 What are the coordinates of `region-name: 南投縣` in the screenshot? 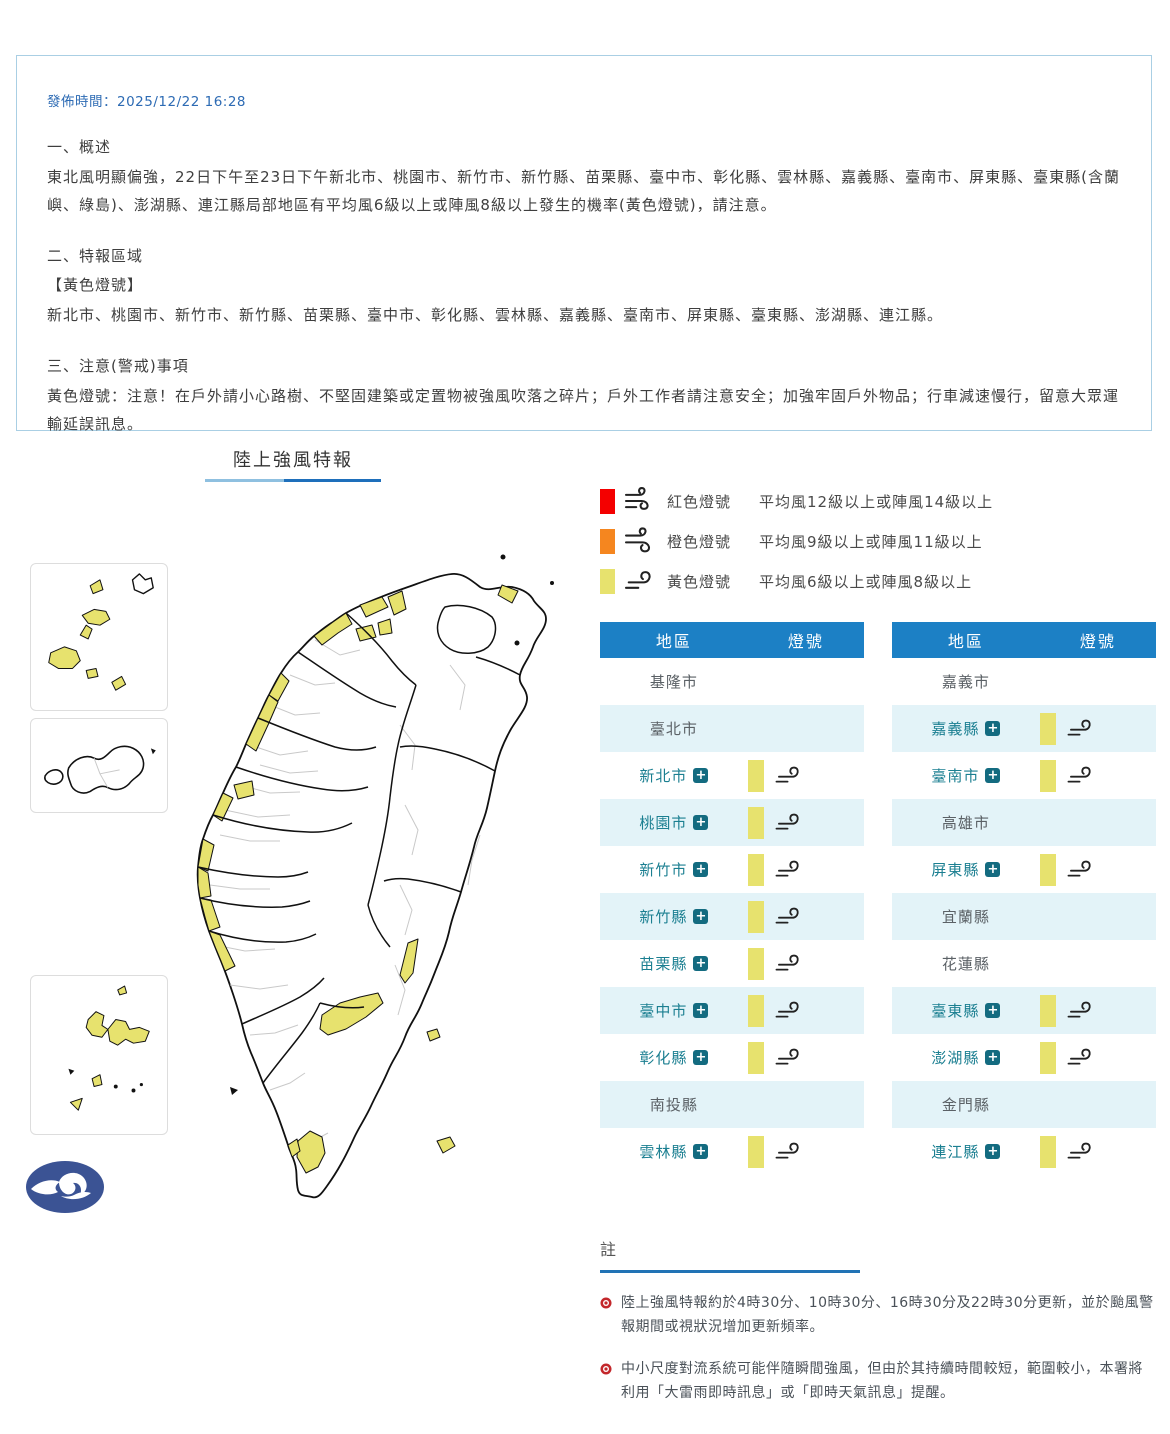 It's located at (673, 1105).